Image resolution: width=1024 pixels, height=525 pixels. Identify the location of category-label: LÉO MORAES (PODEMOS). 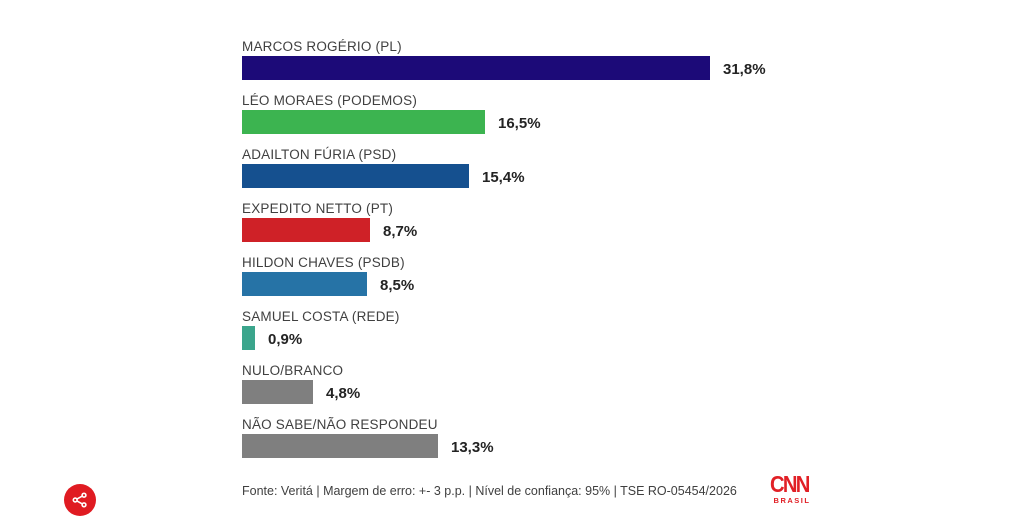
(330, 100).